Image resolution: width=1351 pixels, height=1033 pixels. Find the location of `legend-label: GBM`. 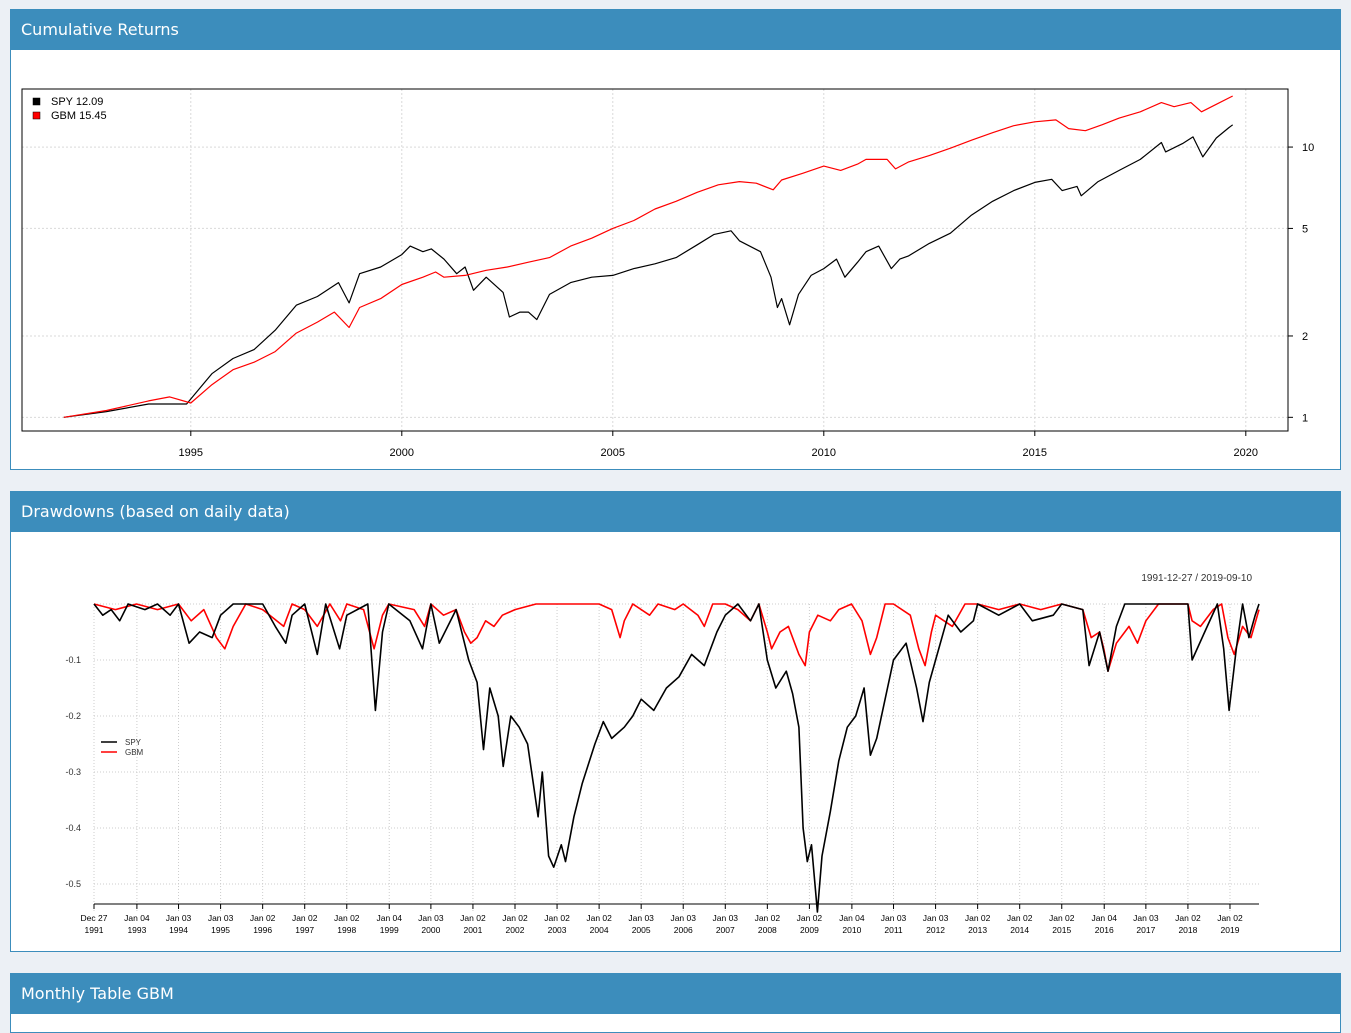

legend-label: GBM is located at coordinates (134, 752).